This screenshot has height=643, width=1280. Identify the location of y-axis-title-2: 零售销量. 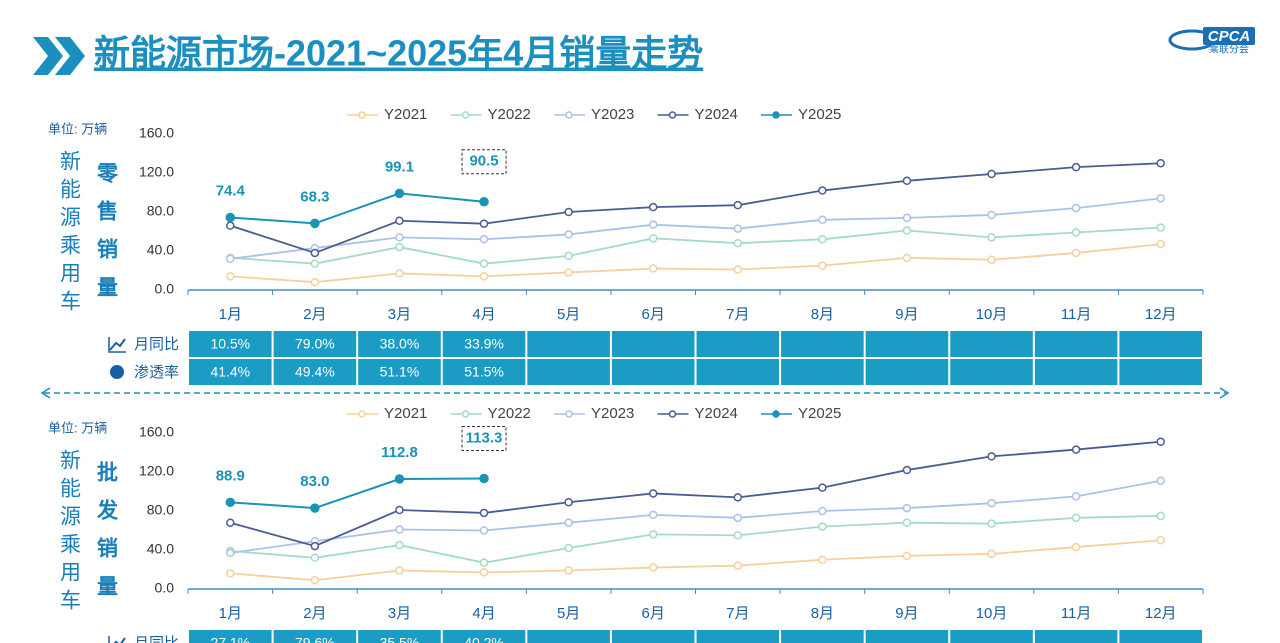
(106, 238).